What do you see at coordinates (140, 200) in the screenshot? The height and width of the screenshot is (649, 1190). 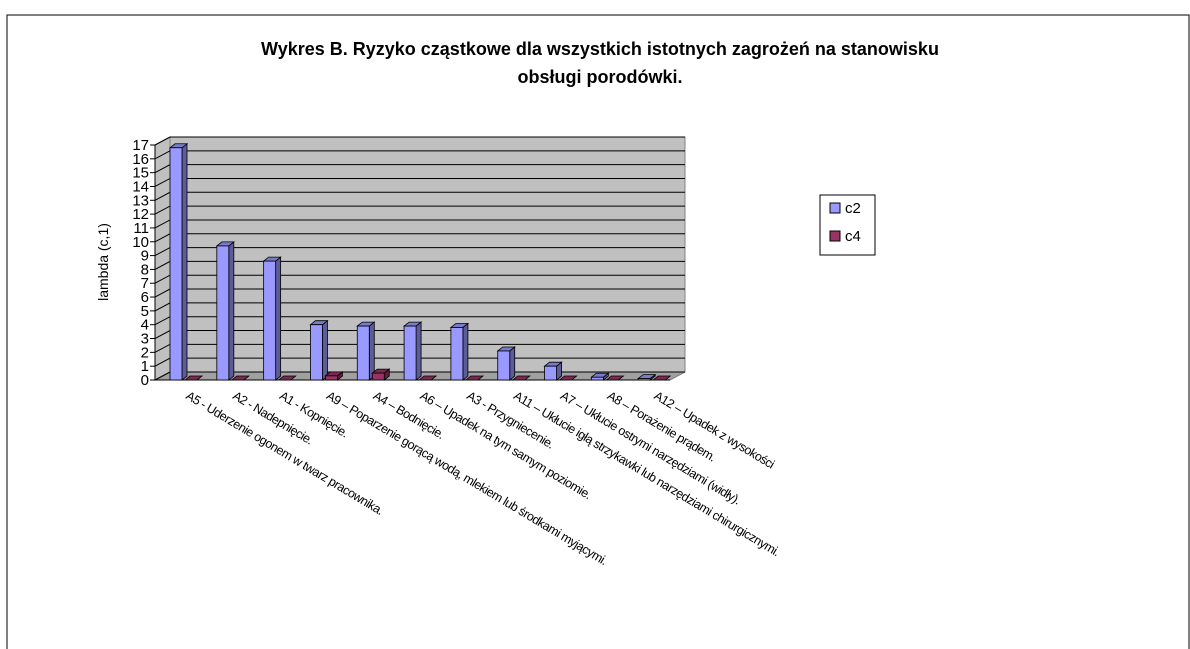 I see `y-tick-label: 13` at bounding box center [140, 200].